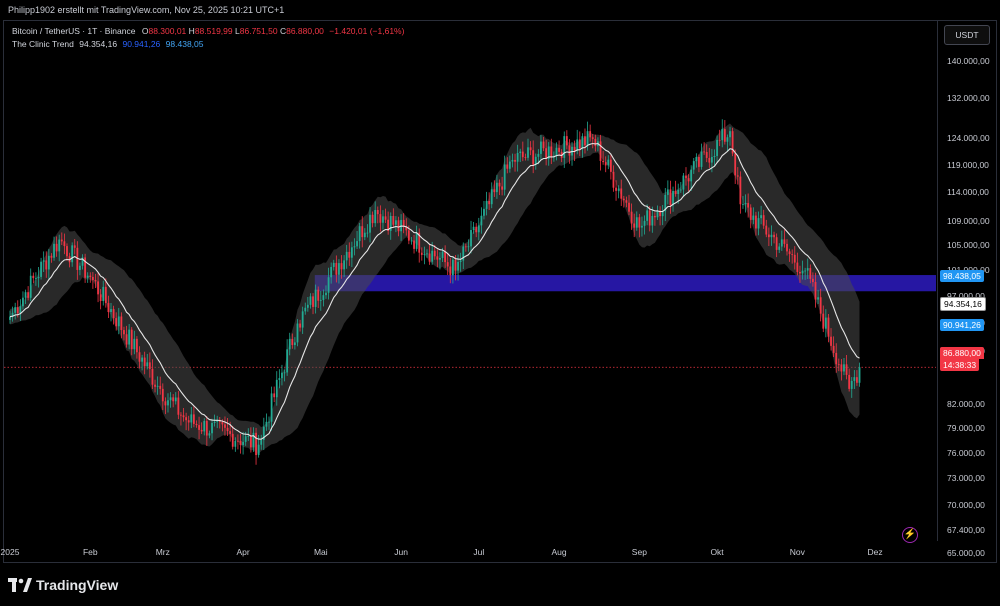  Describe the element at coordinates (184, 44) in the screenshot. I see `indicator-value-upper: 98.438,05` at that location.